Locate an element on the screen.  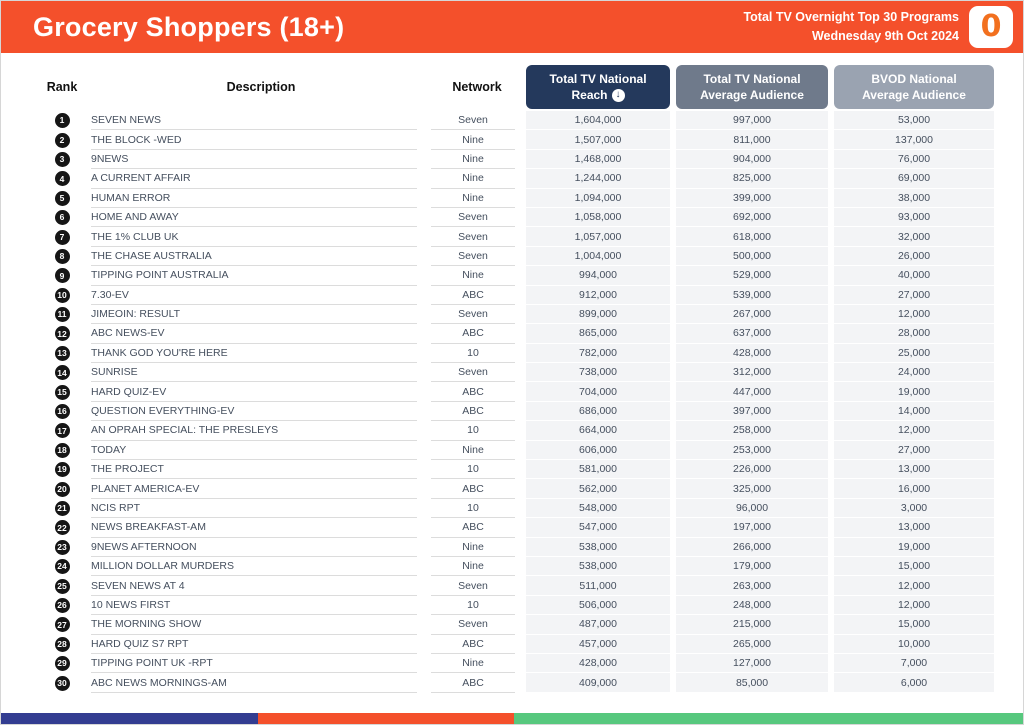
reach-value: 664,000 is located at coordinates (598, 431).